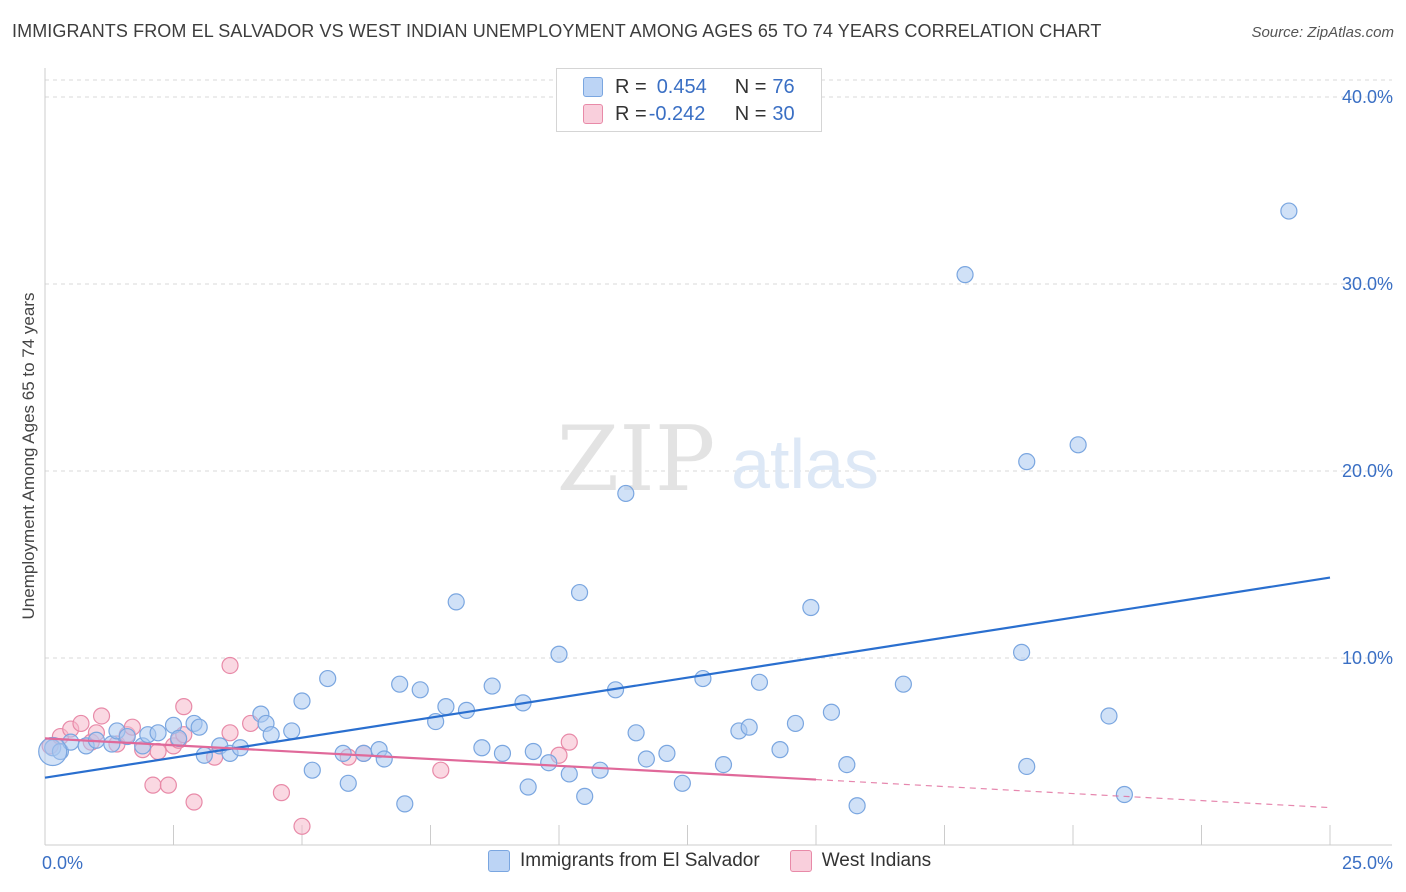 Image resolution: width=1406 pixels, height=892 pixels. What do you see at coordinates (689, 100) in the screenshot?
I see `correlation-legend: R = 0.454 N = 76 R = -0.242 N = 30` at bounding box center [689, 100].